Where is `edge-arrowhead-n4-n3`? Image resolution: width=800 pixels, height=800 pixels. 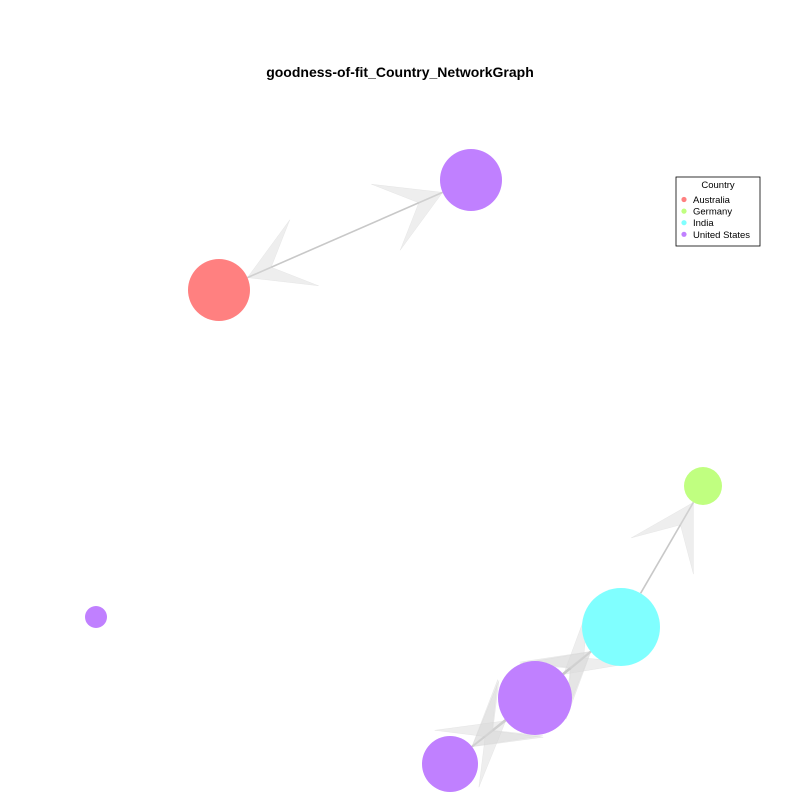
edge-arrowhead-n4-n3 is located at coordinates (662, 538).